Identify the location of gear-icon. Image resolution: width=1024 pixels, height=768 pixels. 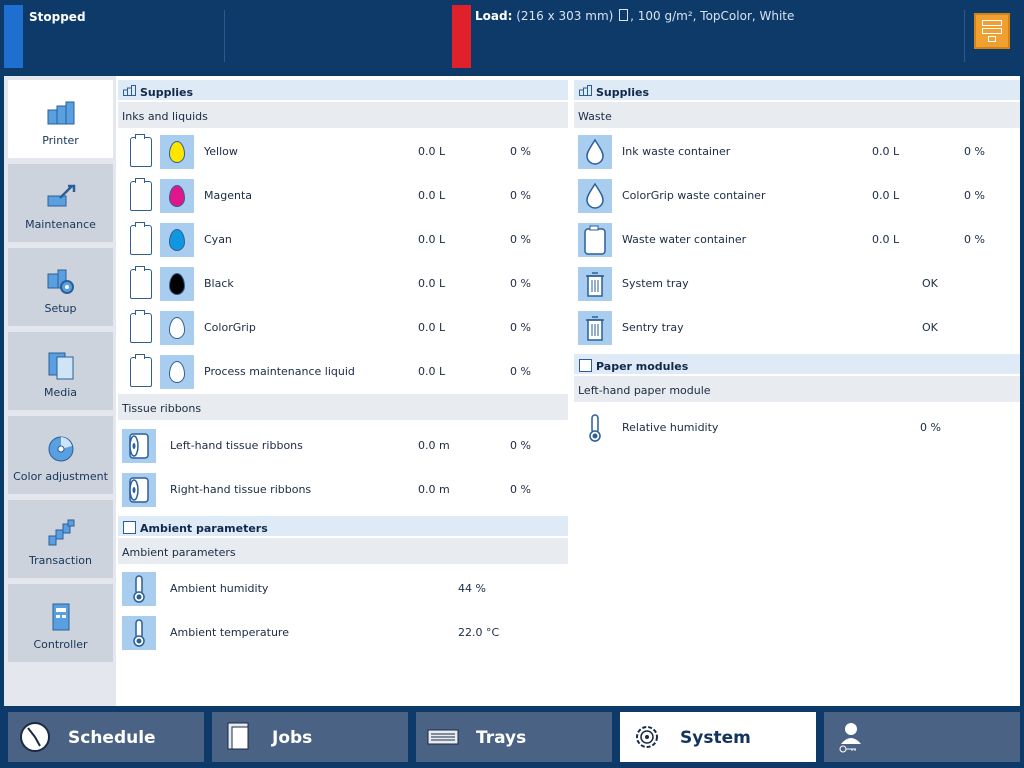
(647, 737).